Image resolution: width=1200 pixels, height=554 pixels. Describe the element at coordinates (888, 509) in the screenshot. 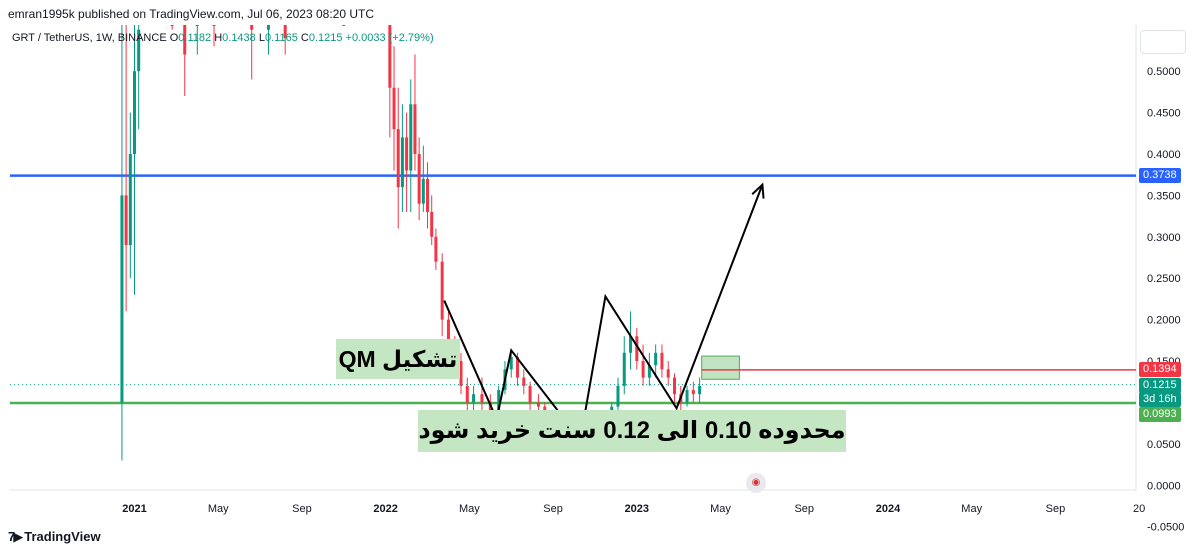

I see `x-tick-label: 2024` at that location.